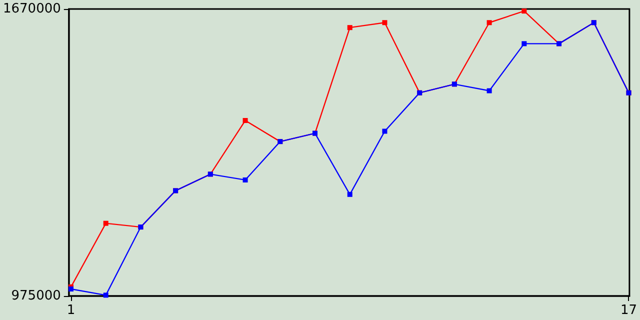 This screenshot has width=640, height=320. I want to click on y-tick-label: 1670000, so click(31, 9).